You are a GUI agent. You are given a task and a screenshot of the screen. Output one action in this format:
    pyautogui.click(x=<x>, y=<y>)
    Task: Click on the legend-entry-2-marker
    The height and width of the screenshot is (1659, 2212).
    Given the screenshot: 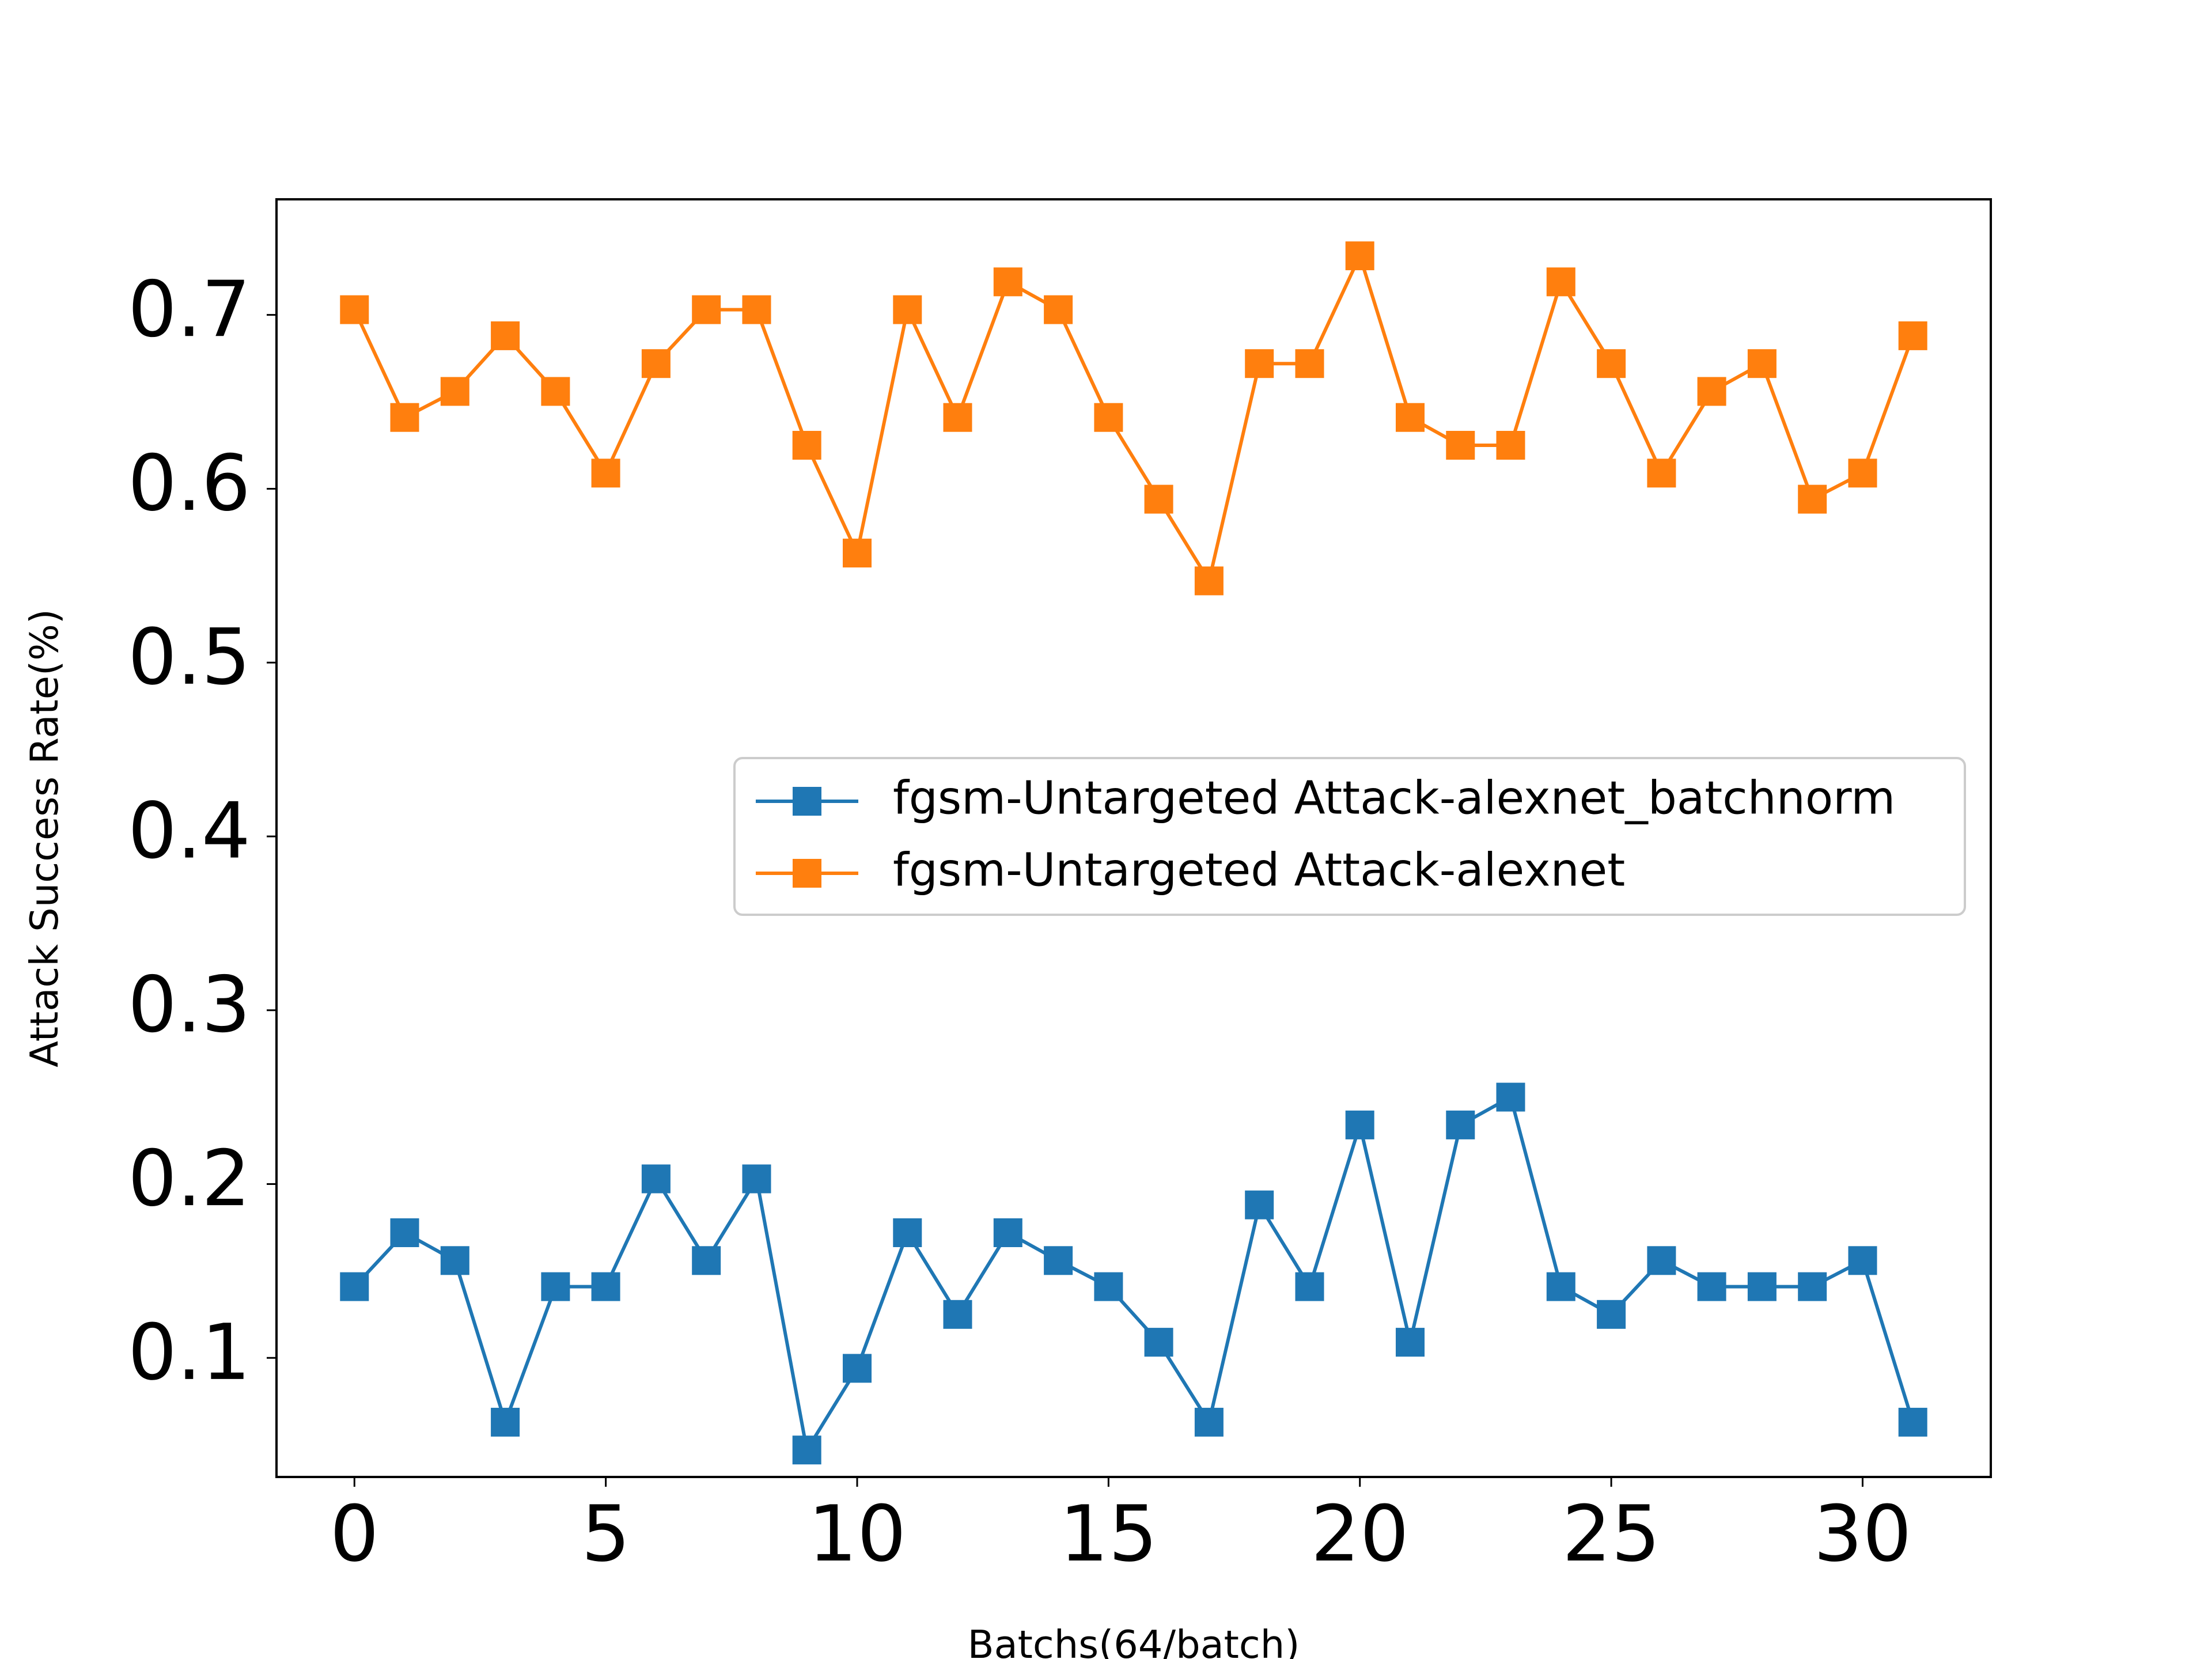 What is the action you would take?
    pyautogui.click(x=807, y=873)
    